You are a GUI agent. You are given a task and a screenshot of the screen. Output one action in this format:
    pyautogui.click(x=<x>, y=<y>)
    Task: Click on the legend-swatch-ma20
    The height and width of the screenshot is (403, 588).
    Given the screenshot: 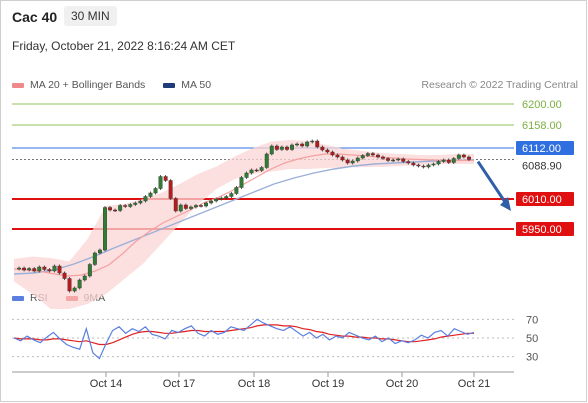 What is the action you would take?
    pyautogui.click(x=18, y=85)
    